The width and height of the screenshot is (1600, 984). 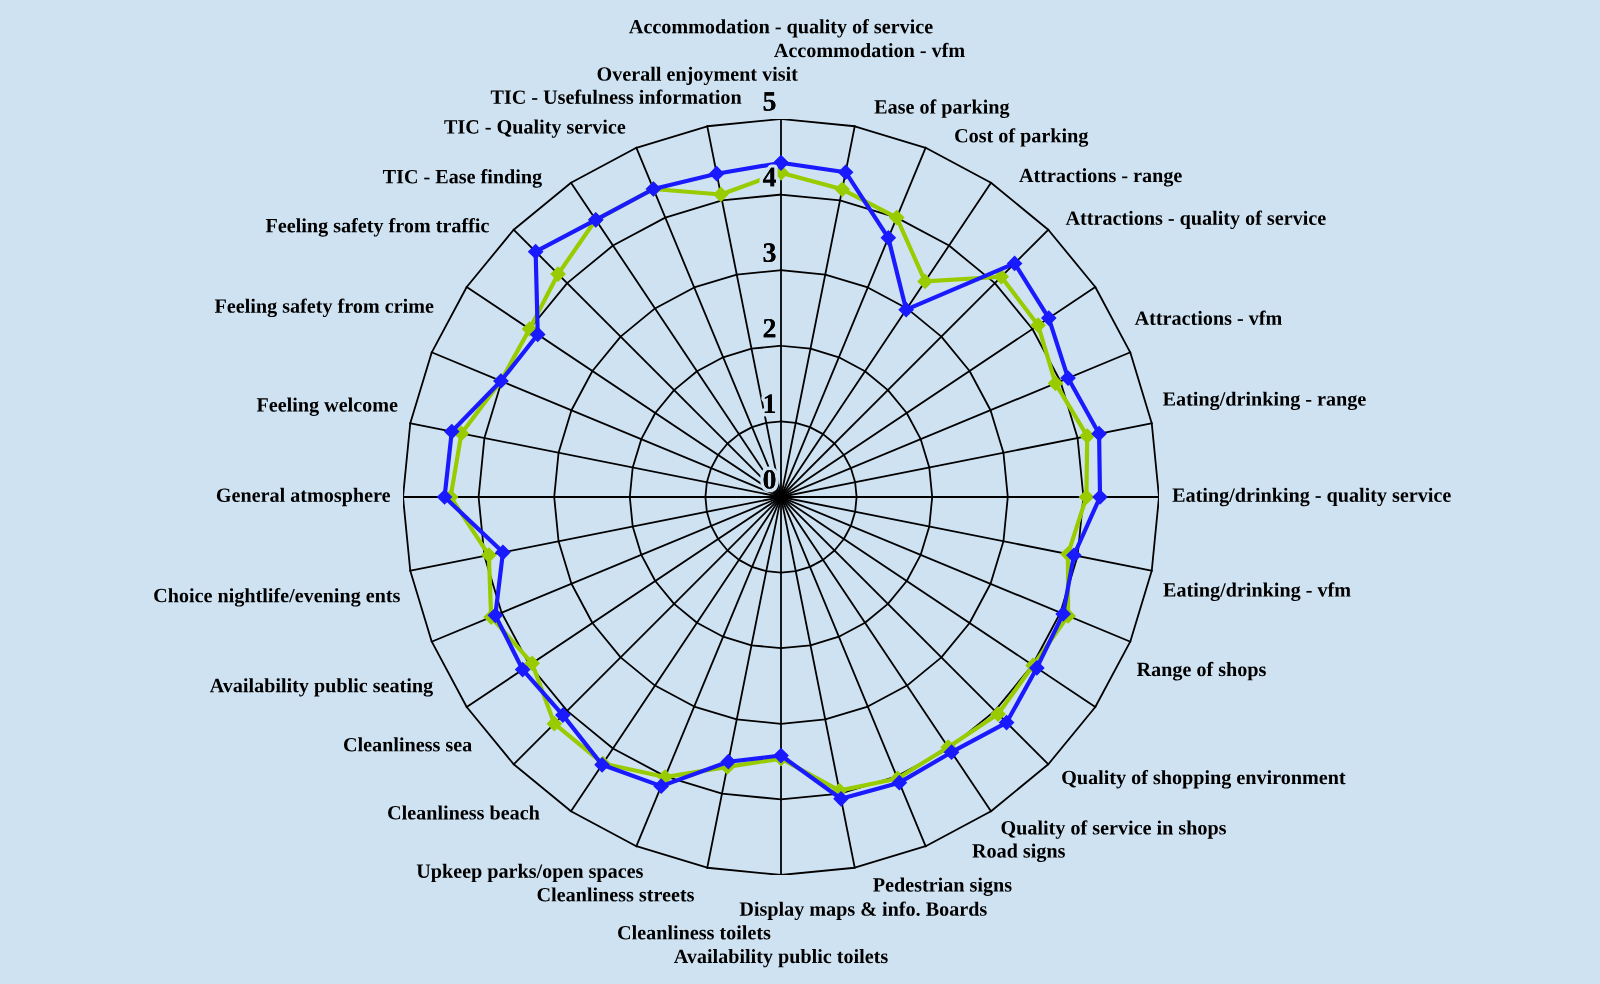 What do you see at coordinates (781, 28) in the screenshot?
I see `spoke-label: Accommodation - quality of service` at bounding box center [781, 28].